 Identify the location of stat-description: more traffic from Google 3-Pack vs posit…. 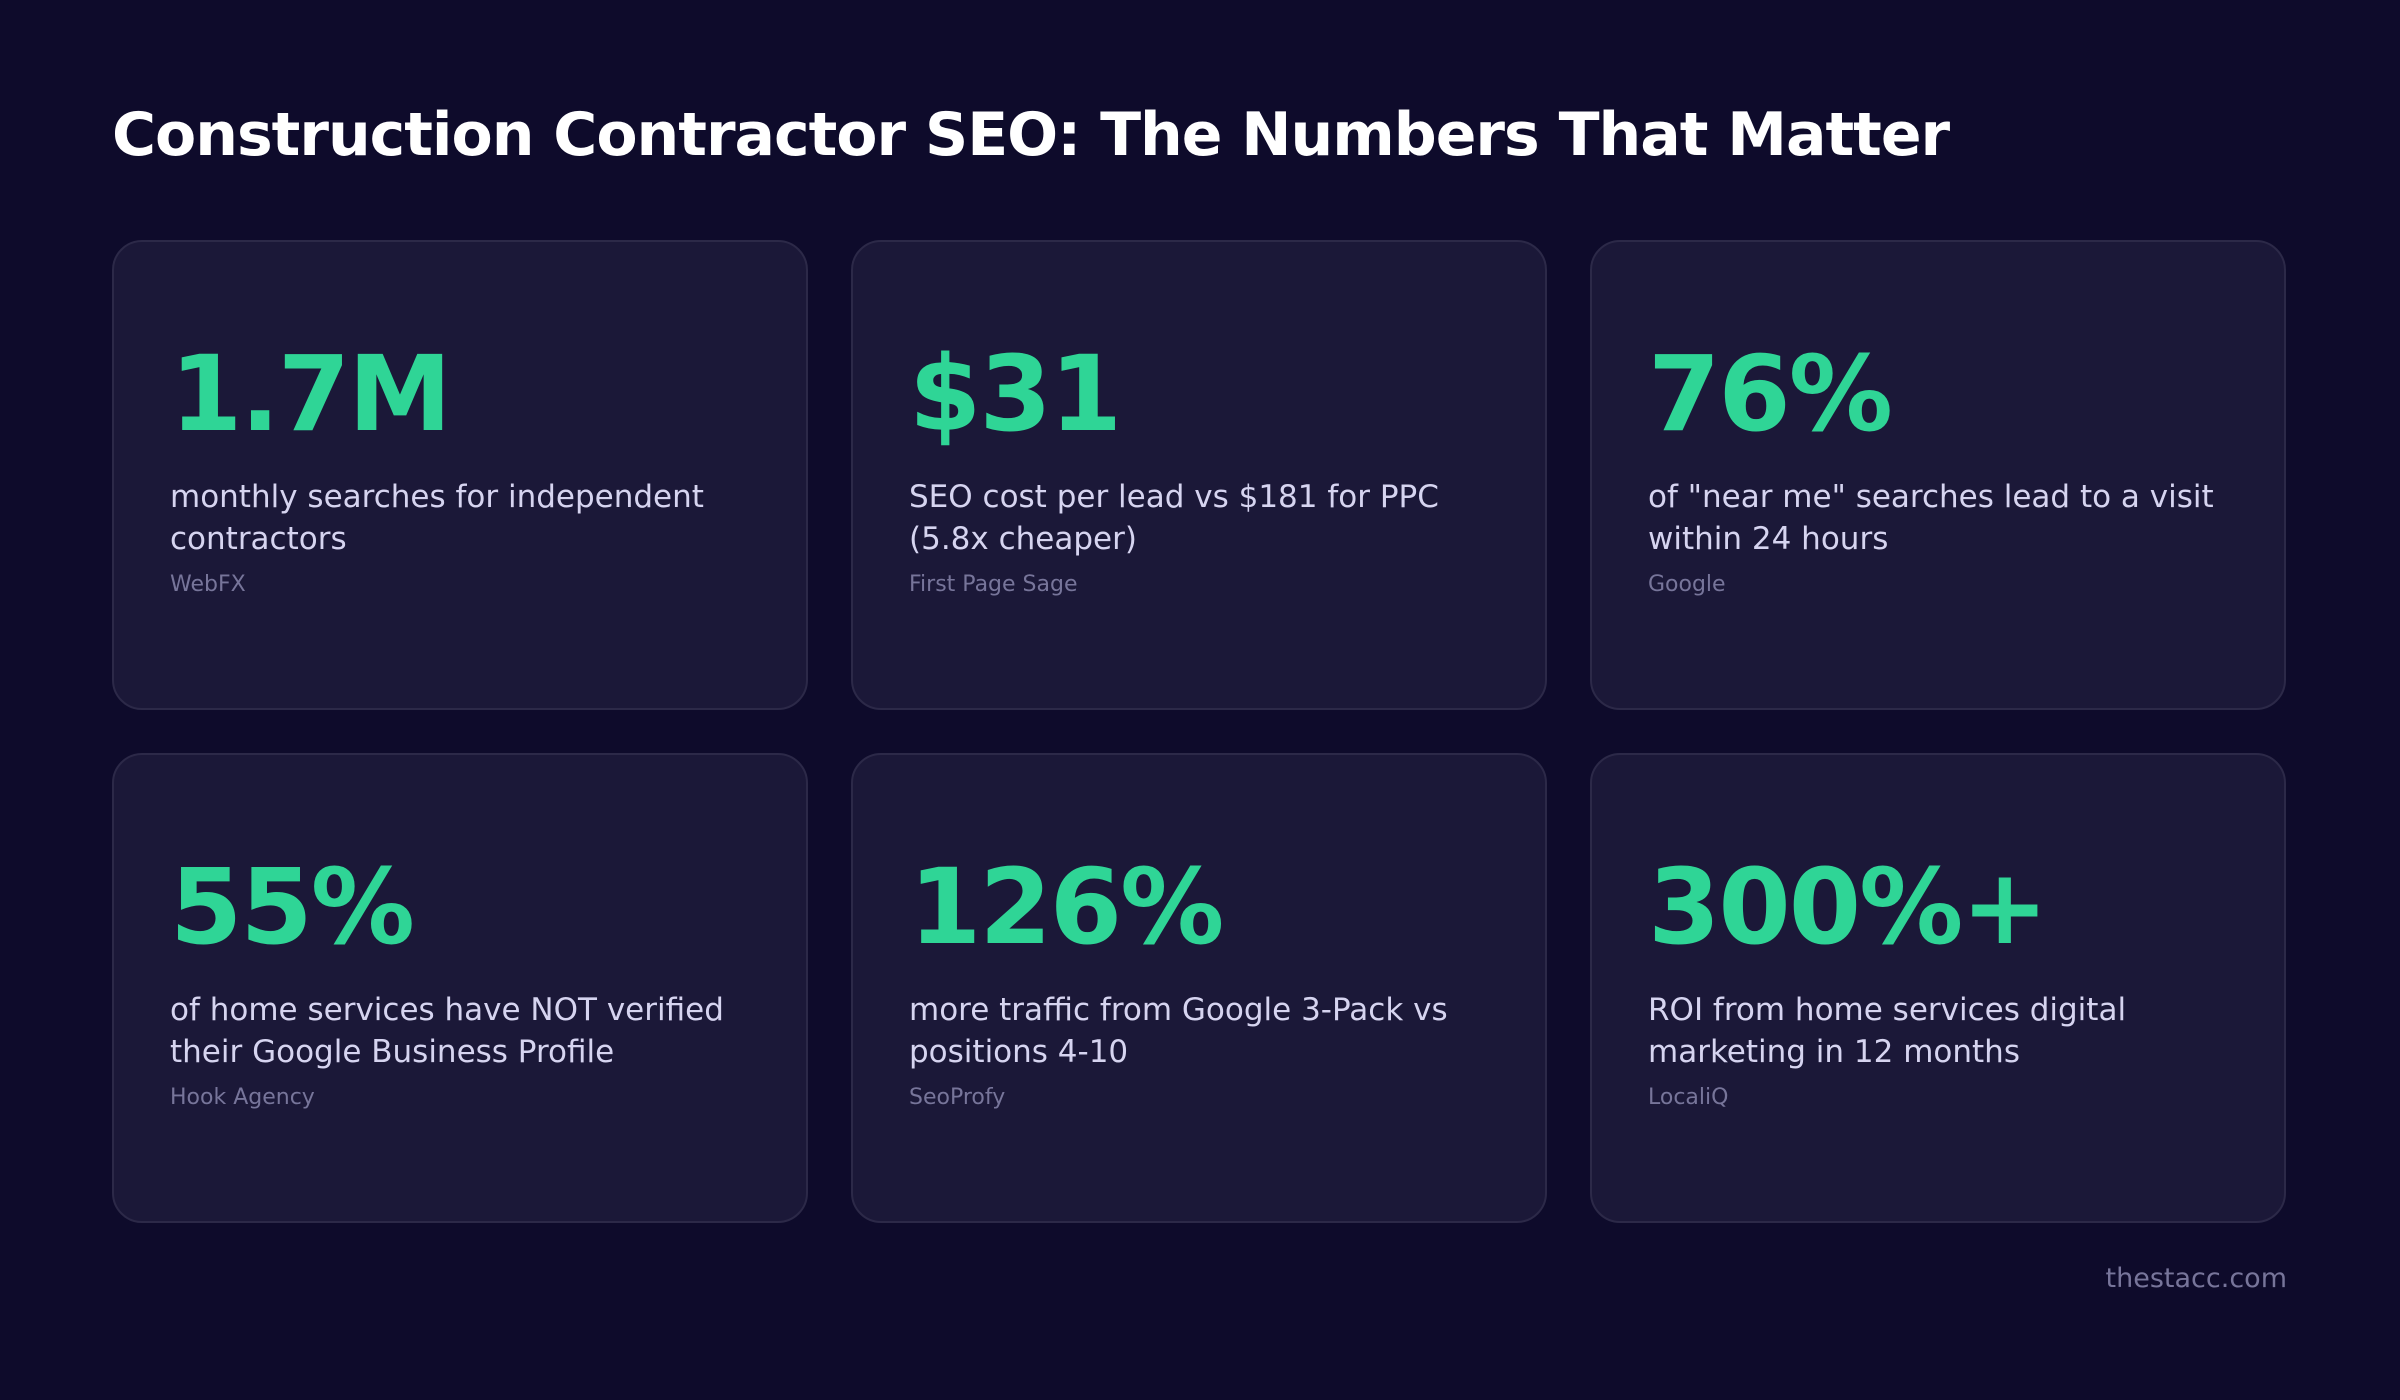
(1178, 1031).